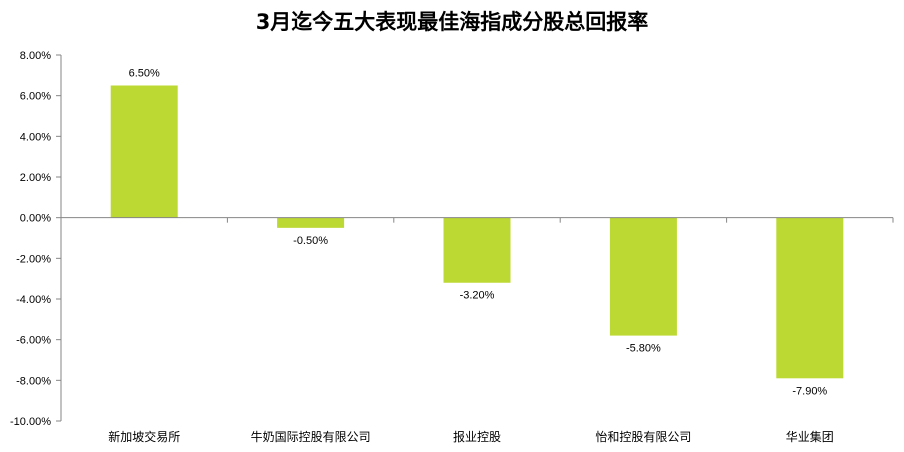 The width and height of the screenshot is (904, 452). Describe the element at coordinates (452, 22) in the screenshot. I see `chart-title: 3月迄今五大表现最佳海指成分股总回报率` at that location.